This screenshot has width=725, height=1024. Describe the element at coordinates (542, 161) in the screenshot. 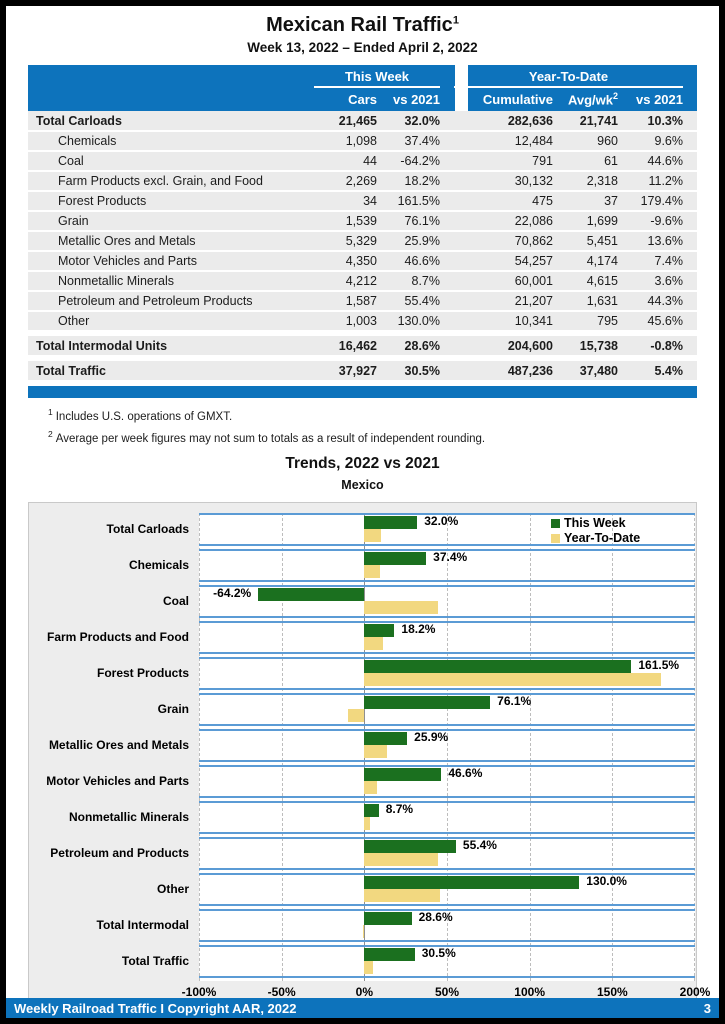

I see `table-cell-cumulative-value: 791` at that location.